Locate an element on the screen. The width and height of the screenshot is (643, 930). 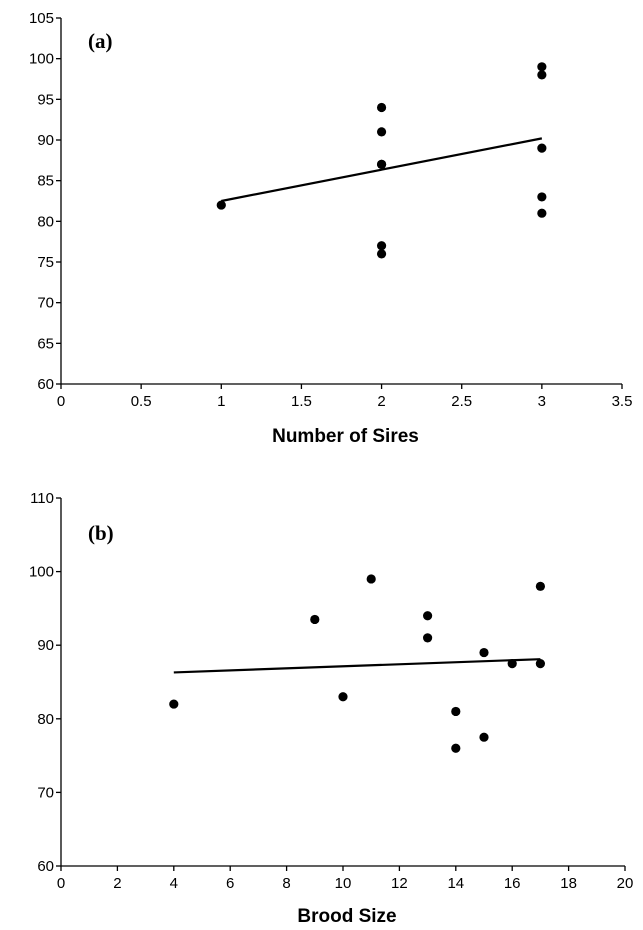
x-axis-title: Number of Sires is located at coordinates (345, 436).